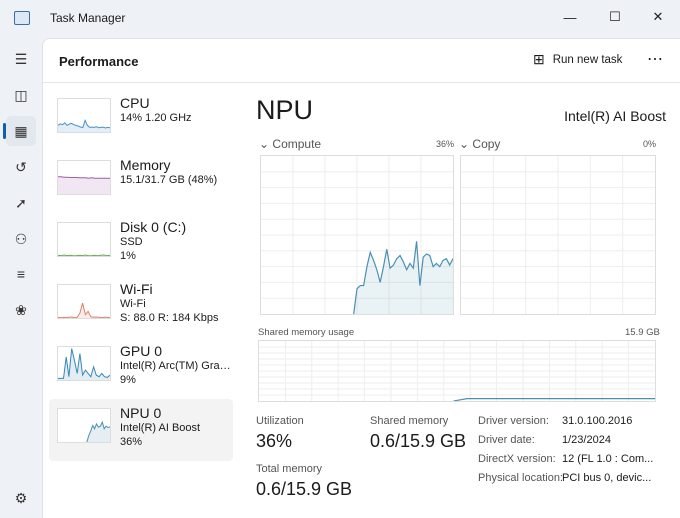 The width and height of the screenshot is (680, 518). What do you see at coordinates (160, 428) in the screenshot?
I see `resource-line1: Intel(R) AI Boost` at bounding box center [160, 428].